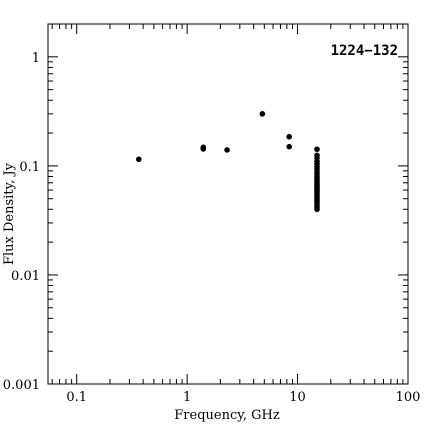  I want to click on y-tick-label: 0.01, so click(25, 276).